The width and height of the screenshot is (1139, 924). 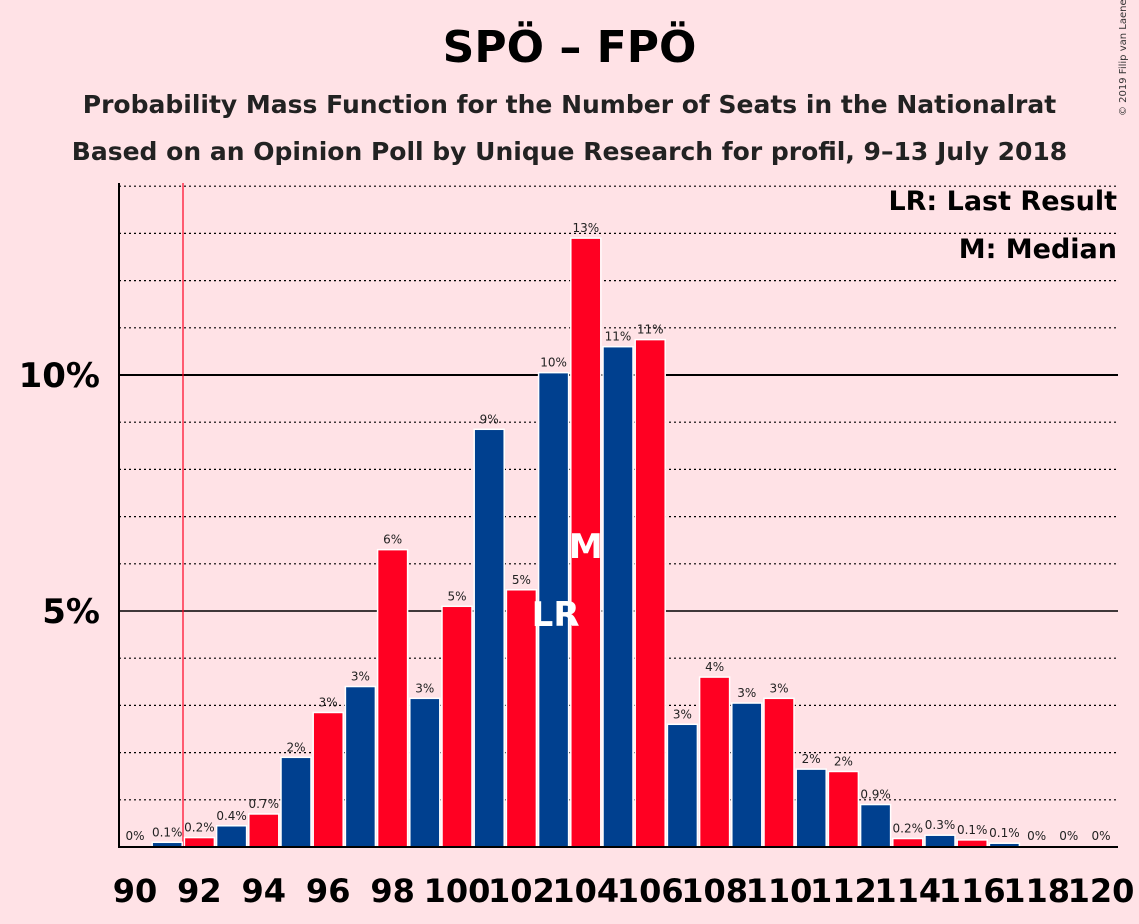 What do you see at coordinates (328, 891) in the screenshot?
I see `x-tick-label: 96` at bounding box center [328, 891].